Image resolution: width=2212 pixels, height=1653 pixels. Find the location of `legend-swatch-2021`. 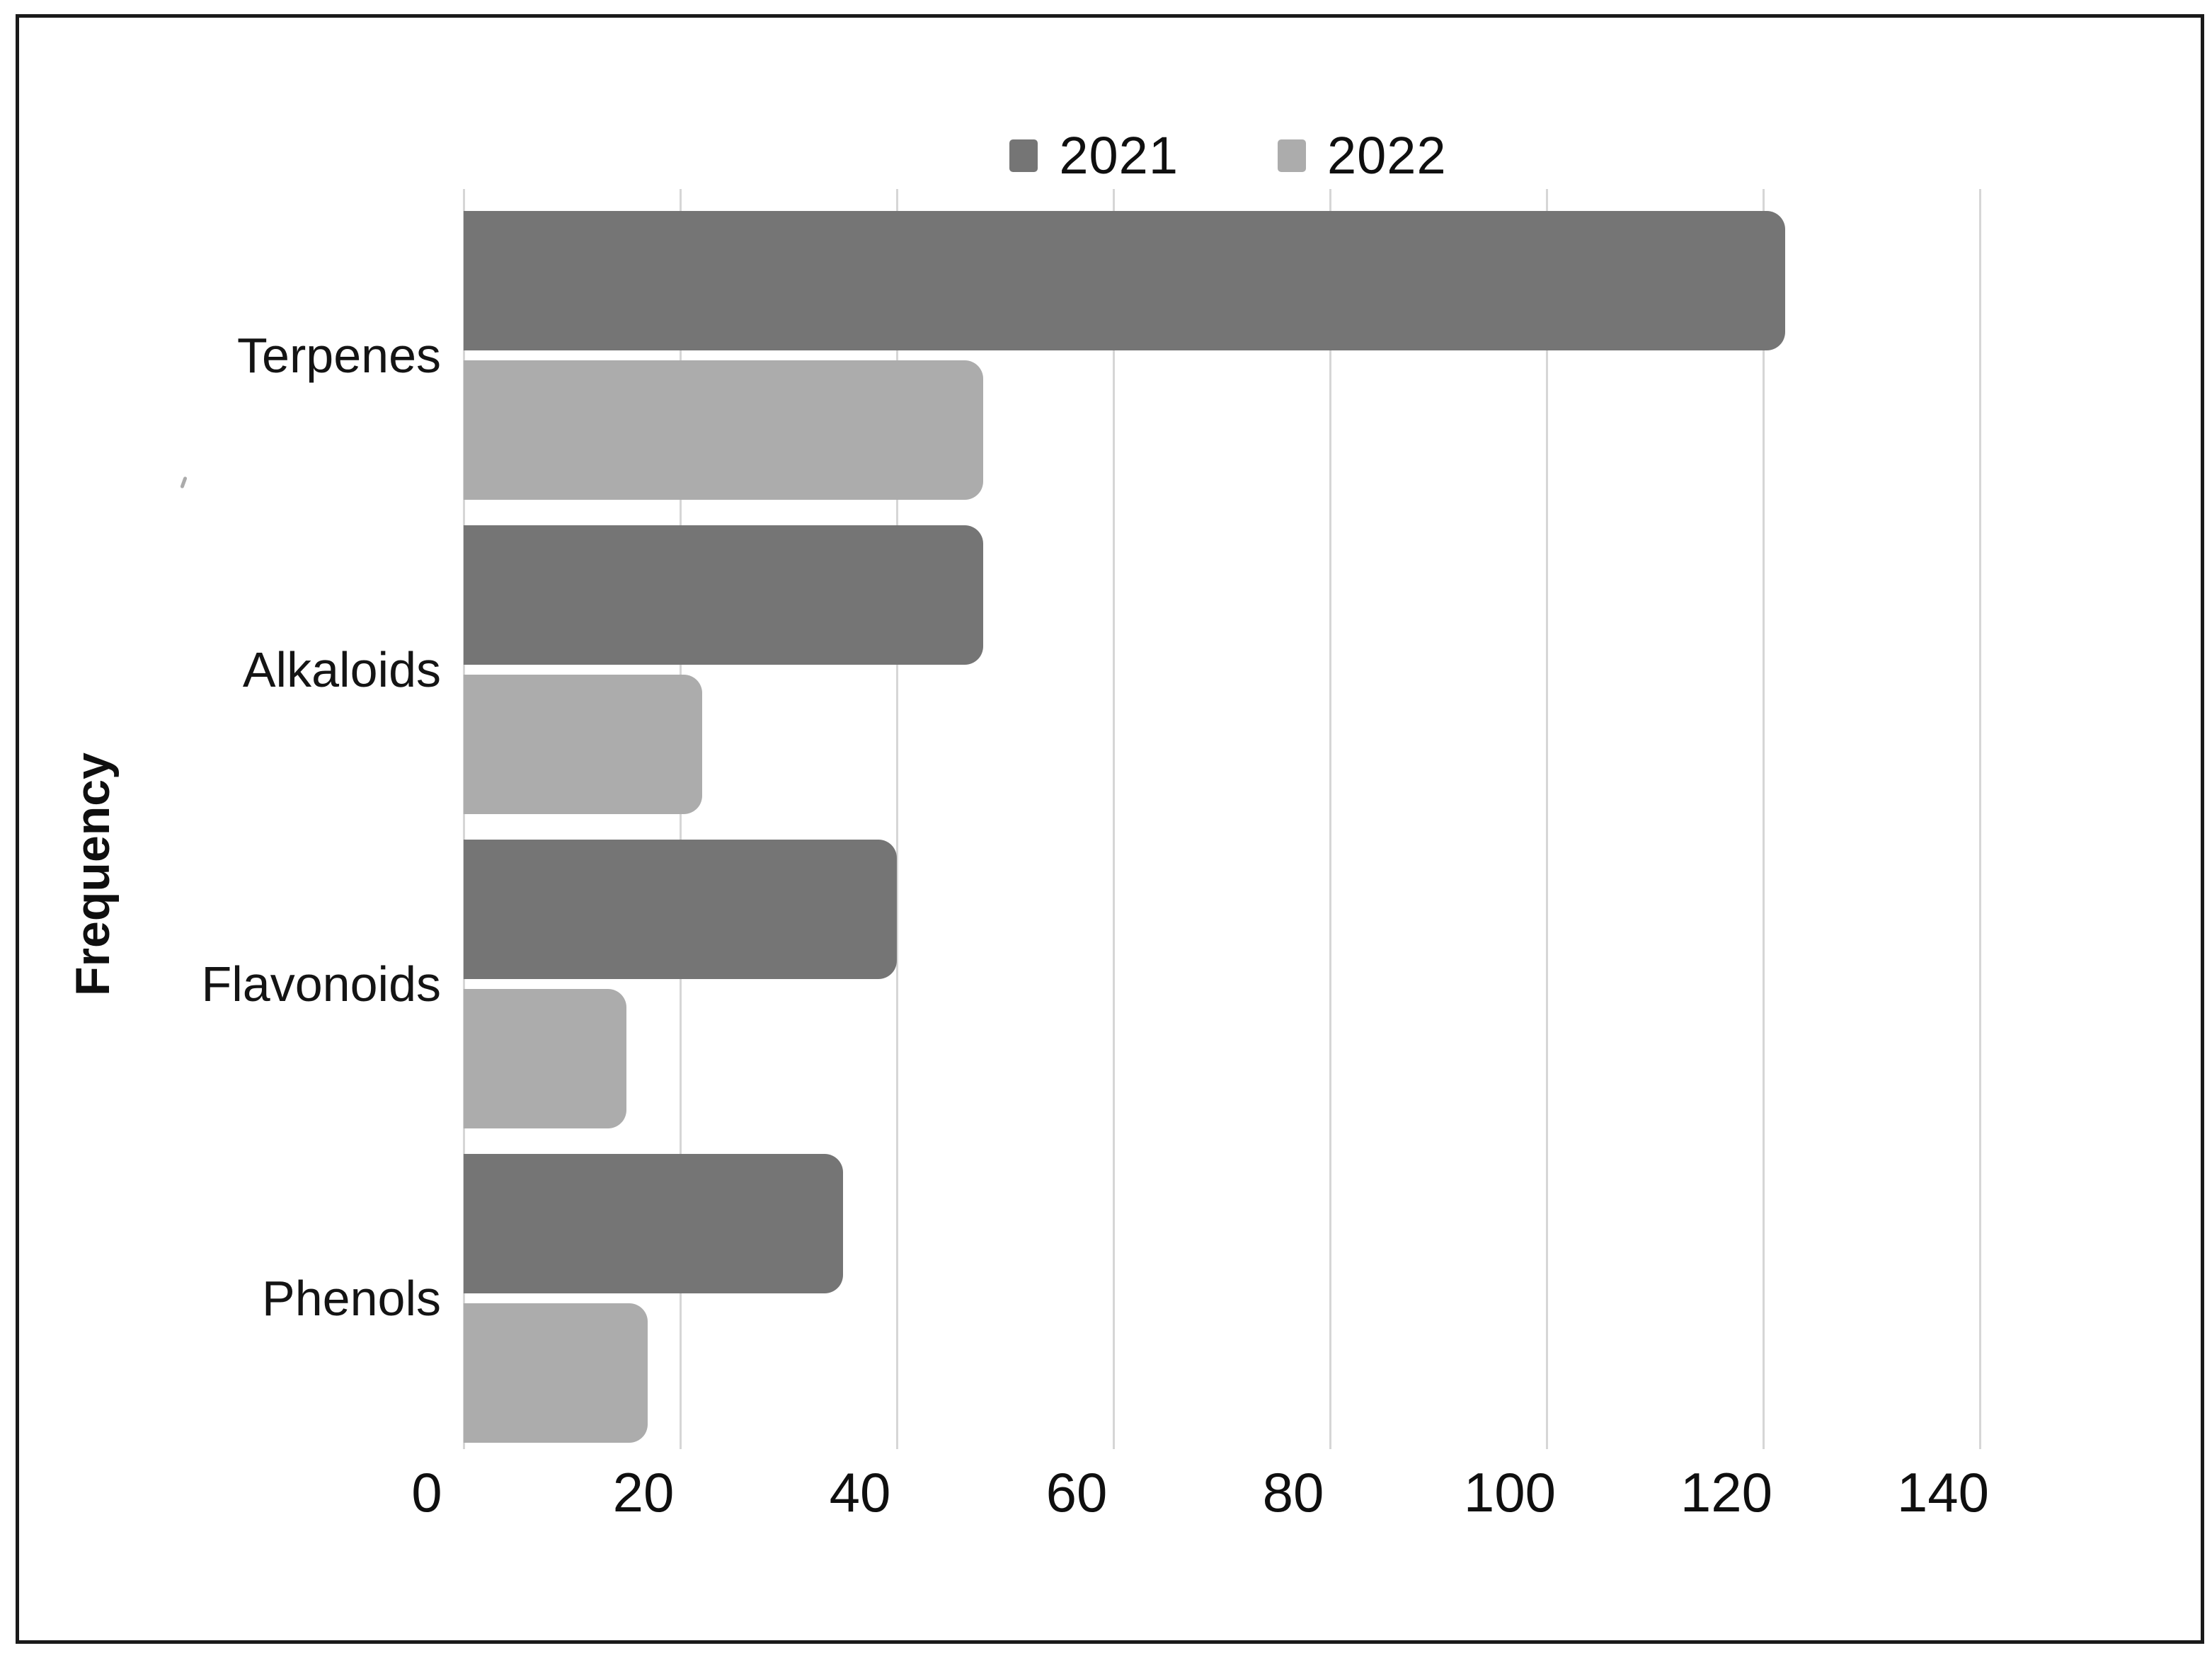

legend-swatch-2021 is located at coordinates (1023, 156).